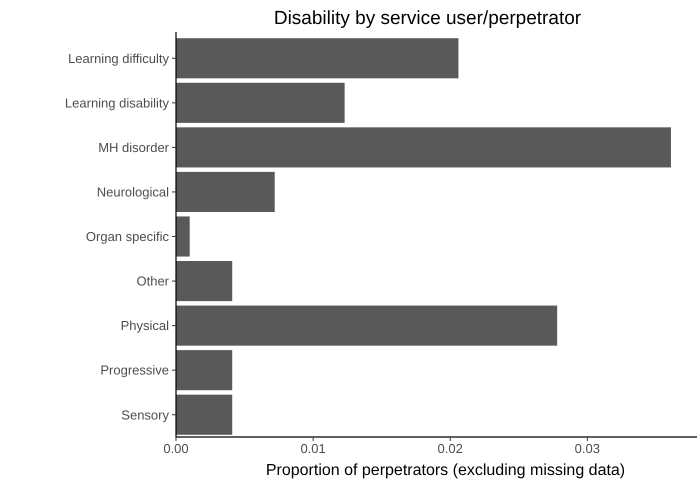 This screenshot has height=493, width=699. What do you see at coordinates (145, 326) in the screenshot?
I see `y-tick-label: Physical` at bounding box center [145, 326].